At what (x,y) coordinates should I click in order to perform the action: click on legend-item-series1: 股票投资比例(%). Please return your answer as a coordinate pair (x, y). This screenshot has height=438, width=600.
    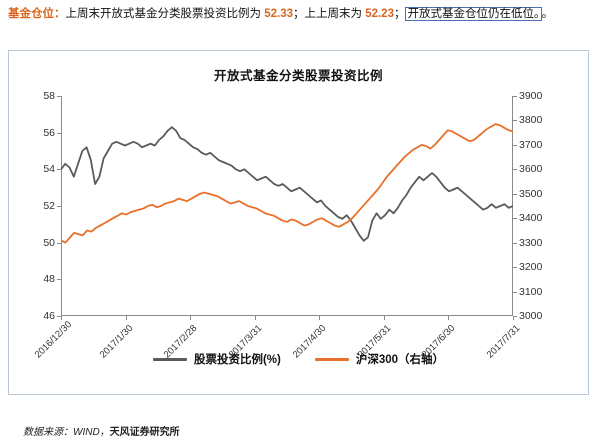
    Looking at the image, I should click on (216, 359).